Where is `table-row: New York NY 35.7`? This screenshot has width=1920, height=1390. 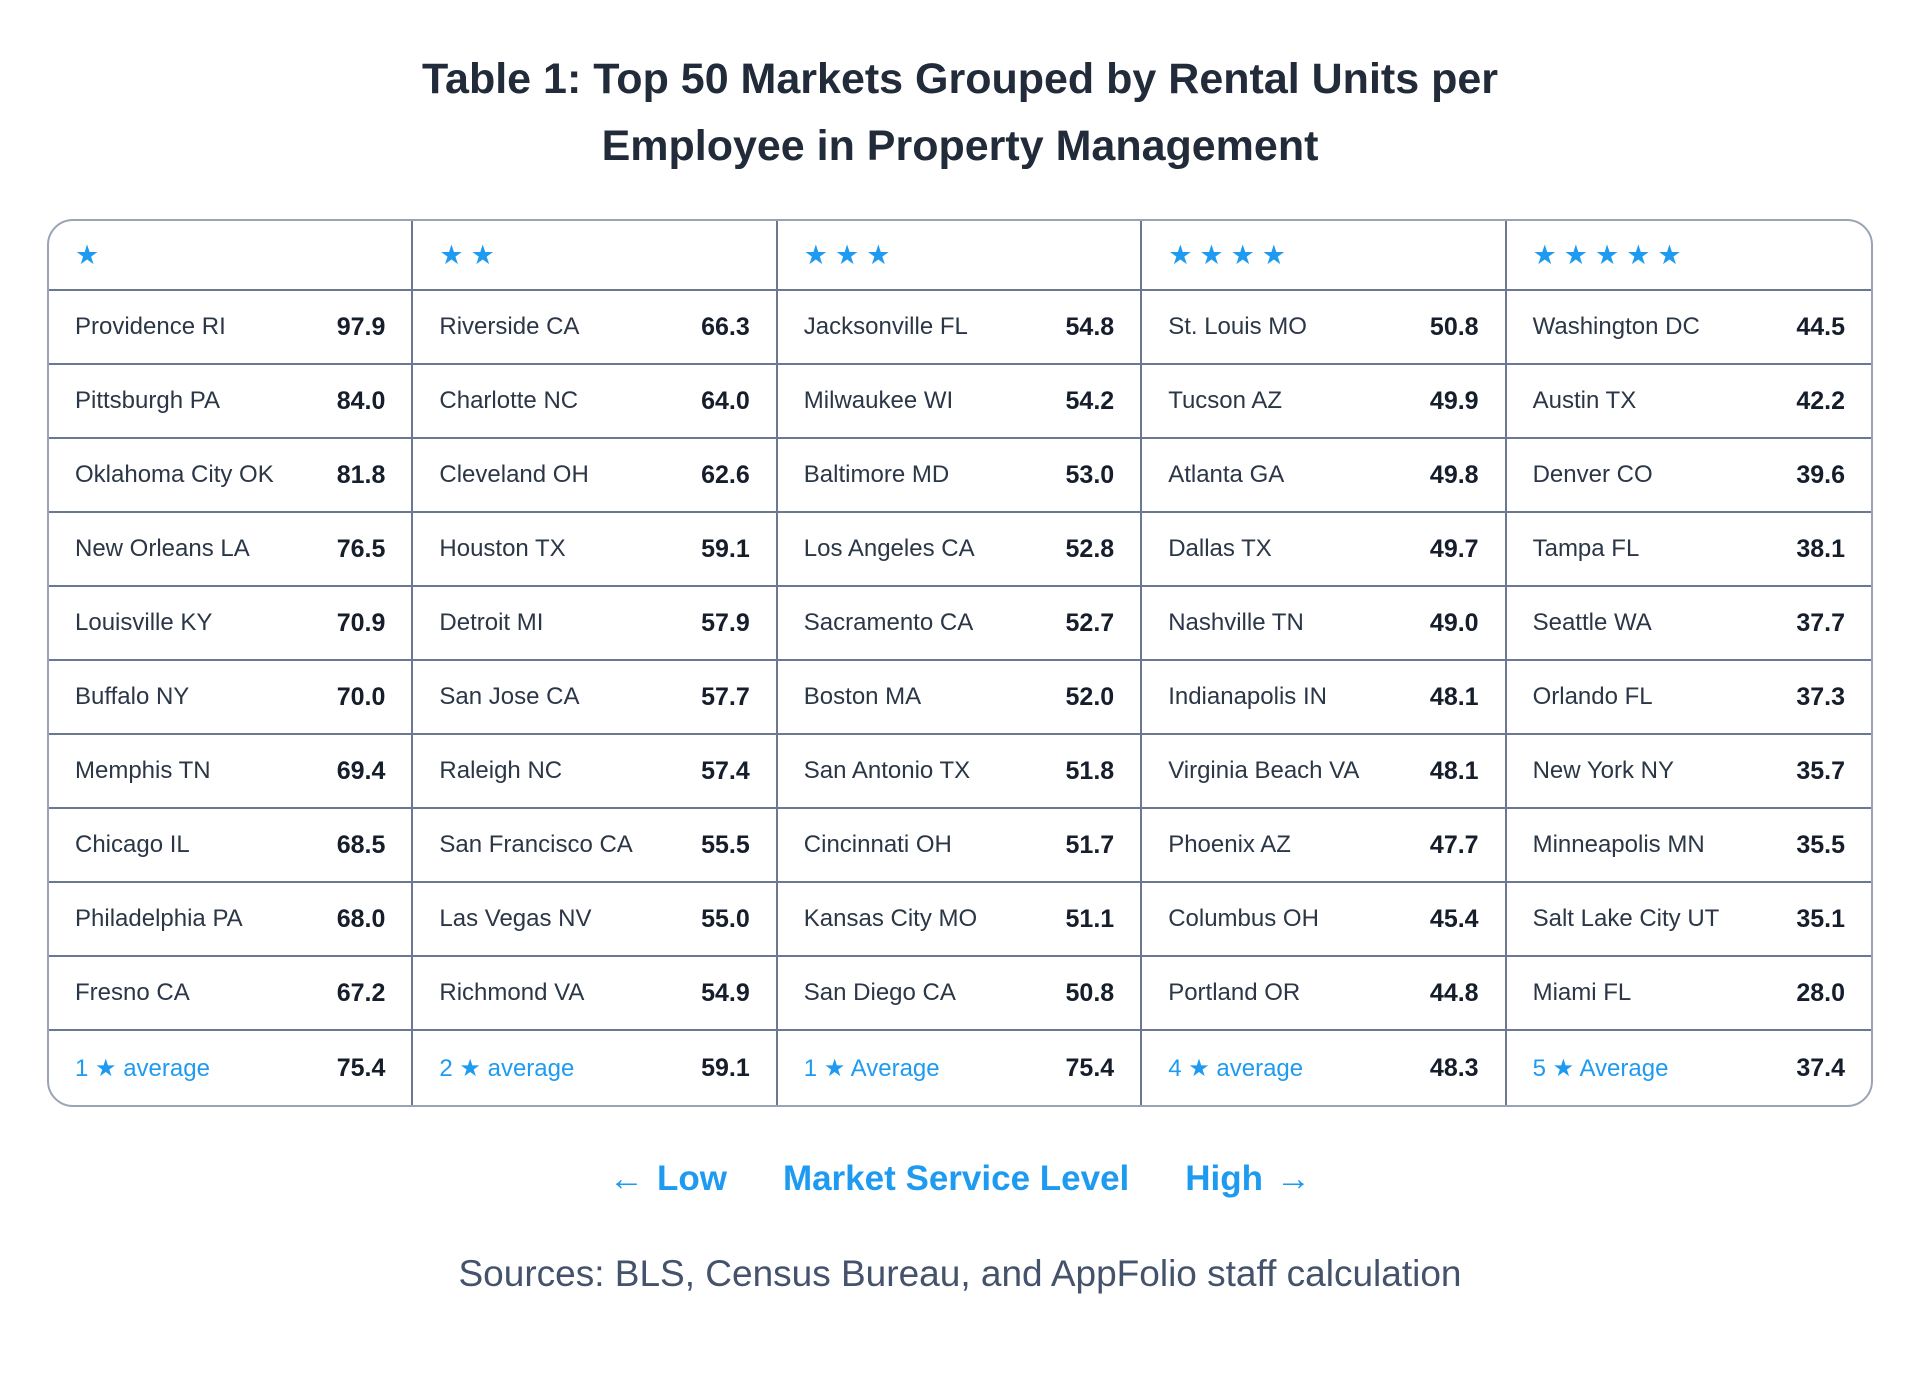
table-row: New York NY 35.7 is located at coordinates (1688, 772).